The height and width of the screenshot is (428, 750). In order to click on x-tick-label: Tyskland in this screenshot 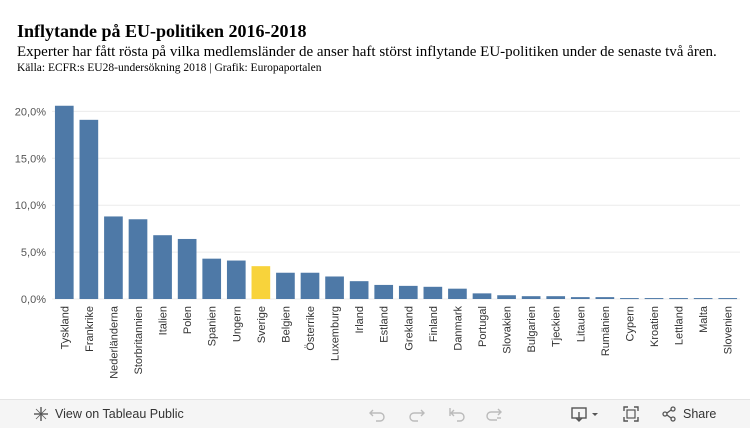, I will do `click(65, 327)`.